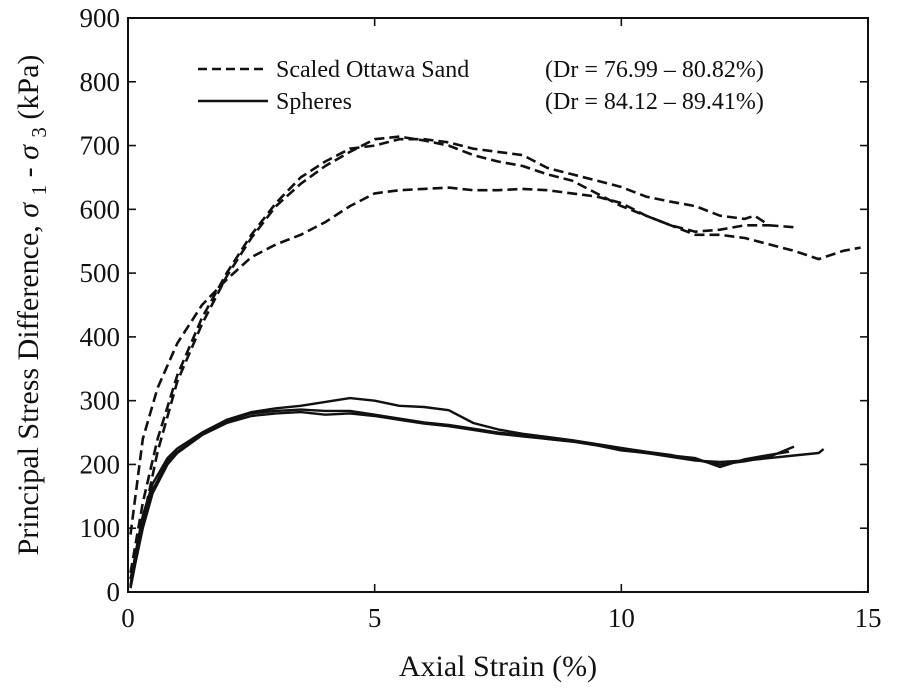  I want to click on y-axis-label-mid: -, so click(28, 169).